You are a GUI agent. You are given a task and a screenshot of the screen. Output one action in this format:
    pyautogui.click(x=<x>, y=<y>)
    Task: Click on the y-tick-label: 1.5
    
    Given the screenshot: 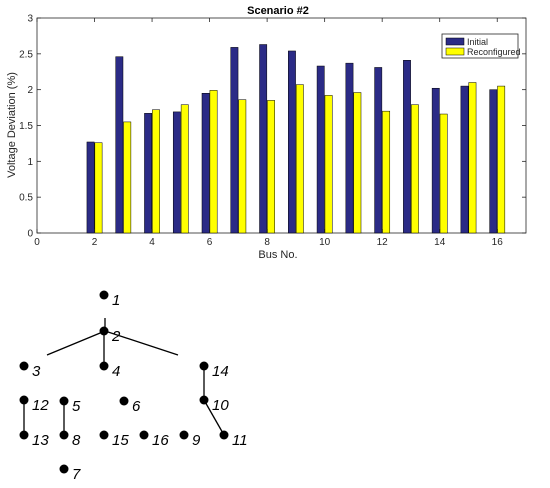 What is the action you would take?
    pyautogui.click(x=26, y=126)
    